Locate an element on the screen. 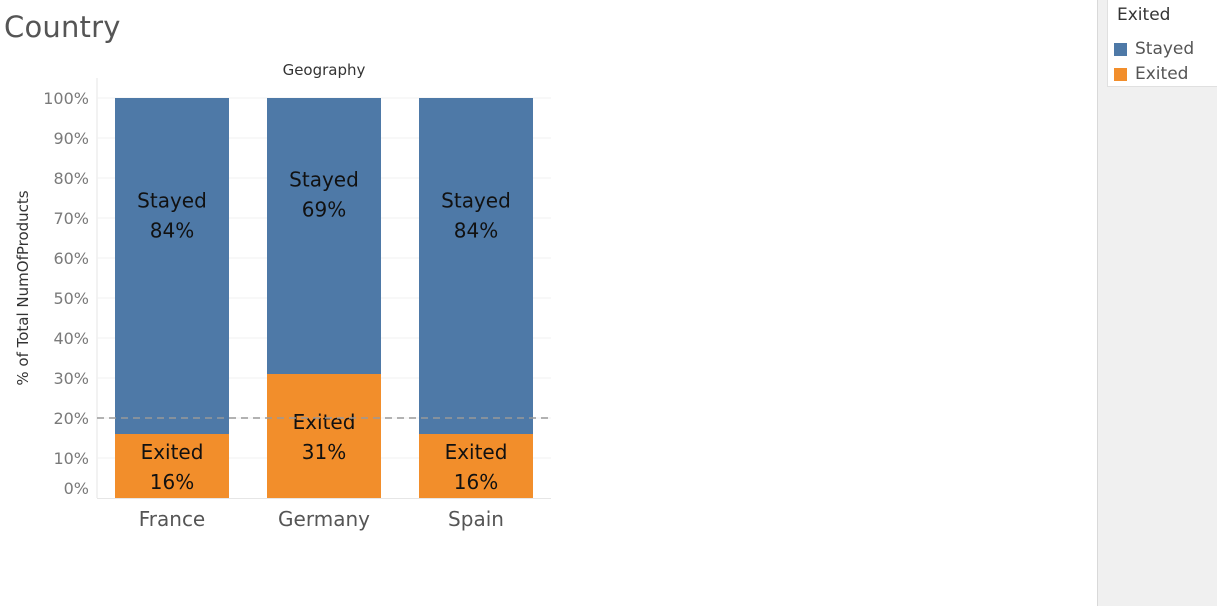  legend-swatch-stayed is located at coordinates (1120, 49).